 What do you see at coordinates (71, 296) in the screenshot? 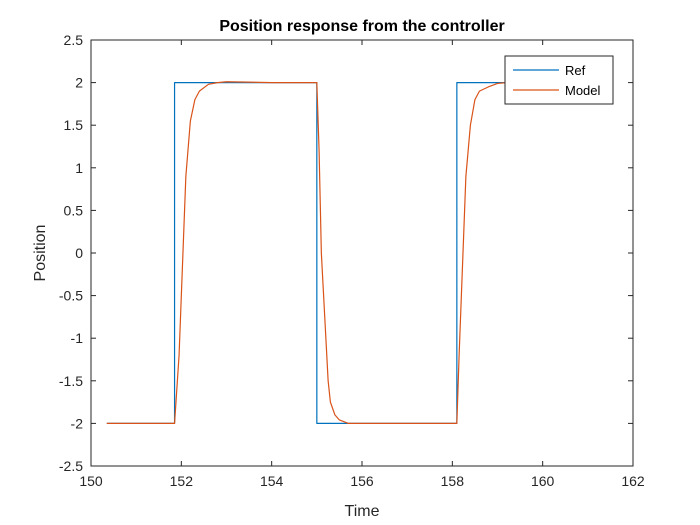
I see `y-tick-label: -0.5` at bounding box center [71, 296].